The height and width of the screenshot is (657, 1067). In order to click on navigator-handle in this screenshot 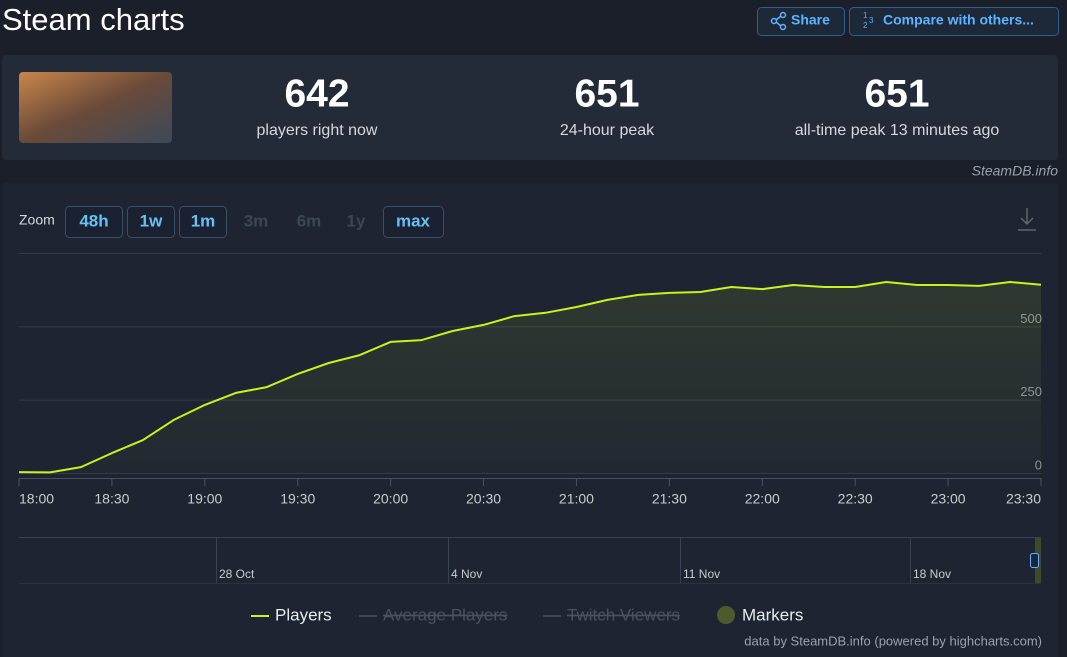, I will do `click(1034, 560)`.